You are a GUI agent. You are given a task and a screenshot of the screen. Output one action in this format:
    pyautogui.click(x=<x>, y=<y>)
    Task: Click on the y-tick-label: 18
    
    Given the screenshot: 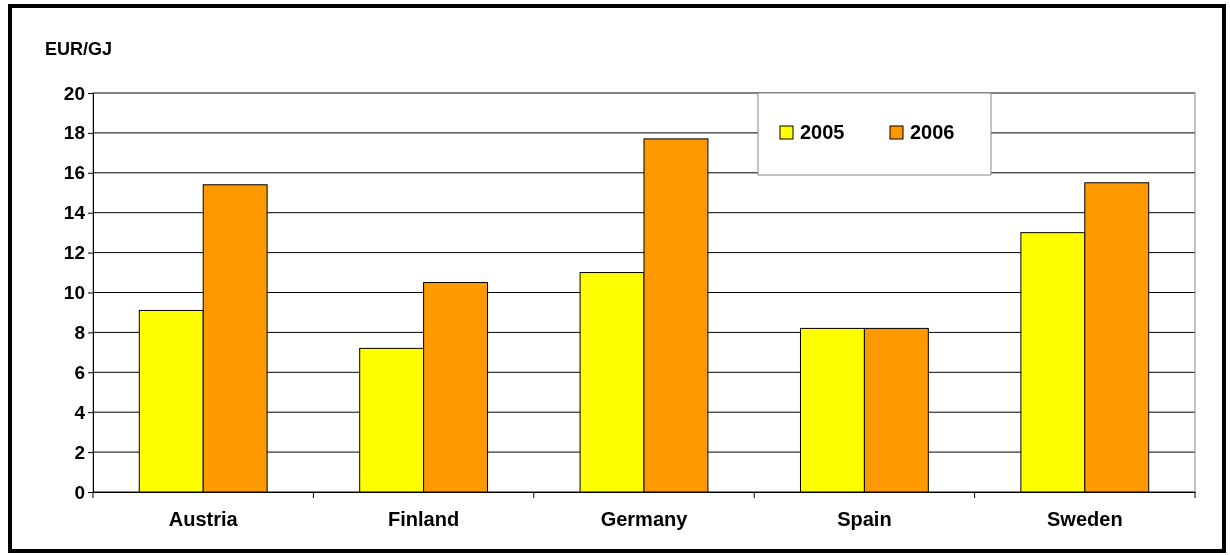 What is the action you would take?
    pyautogui.click(x=74, y=133)
    